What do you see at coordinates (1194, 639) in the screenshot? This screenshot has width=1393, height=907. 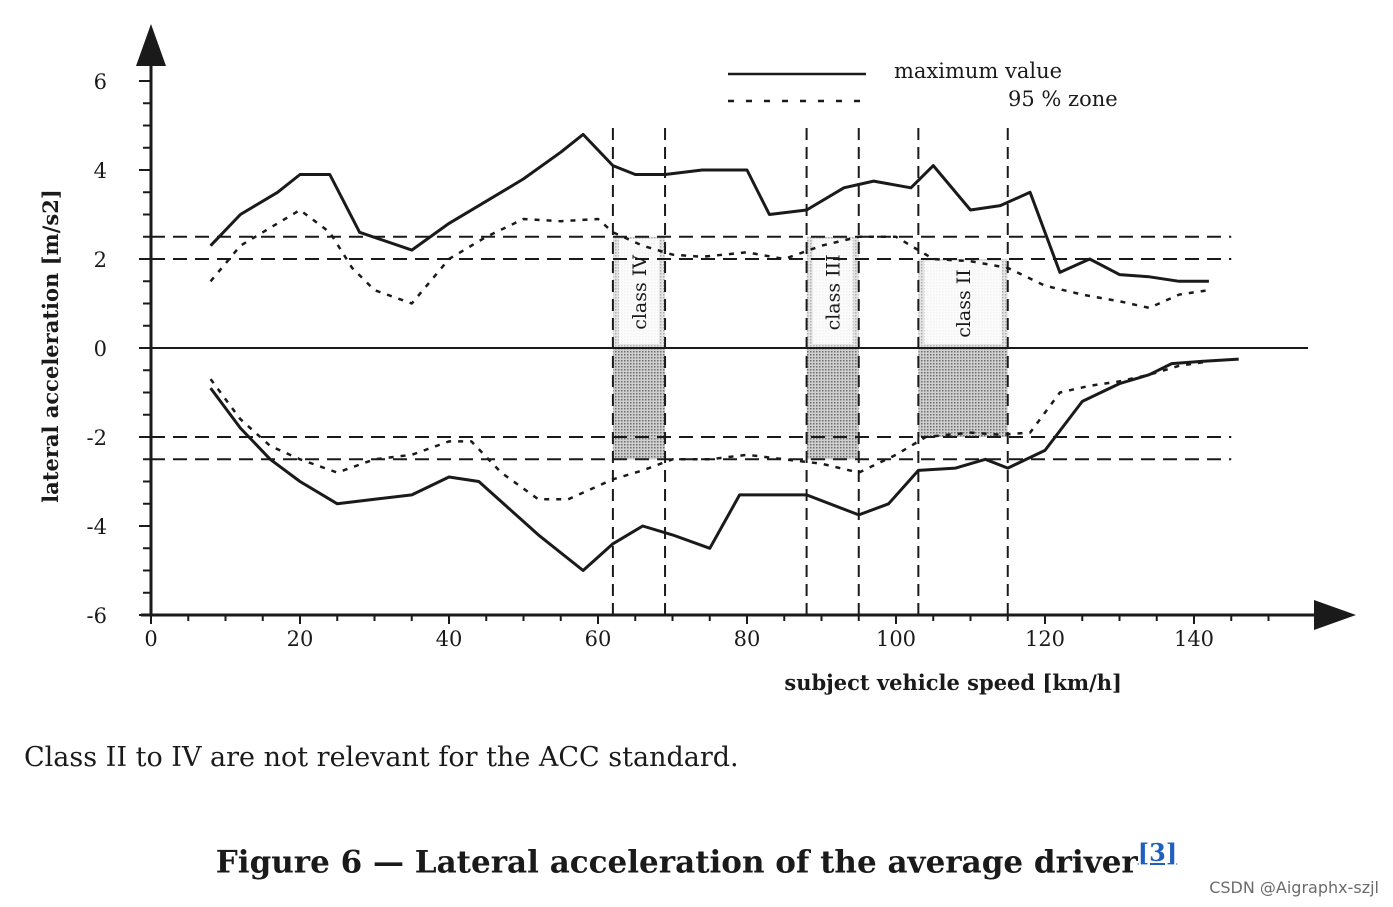 I see `x-tick-label: 140` at bounding box center [1194, 639].